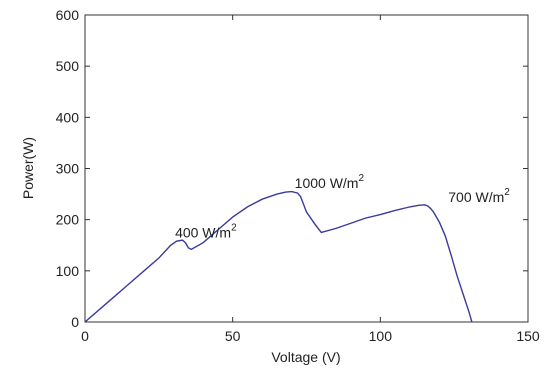 This screenshot has width=553, height=369. Describe the element at coordinates (85, 336) in the screenshot. I see `x-tick-label: 0` at that location.